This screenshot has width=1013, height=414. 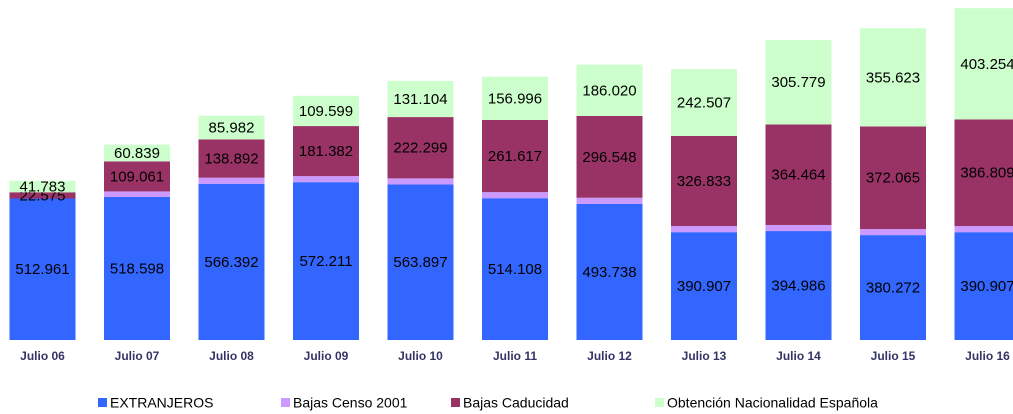 I want to click on legend-label: Bajas Censo 2001, so click(x=350, y=403).